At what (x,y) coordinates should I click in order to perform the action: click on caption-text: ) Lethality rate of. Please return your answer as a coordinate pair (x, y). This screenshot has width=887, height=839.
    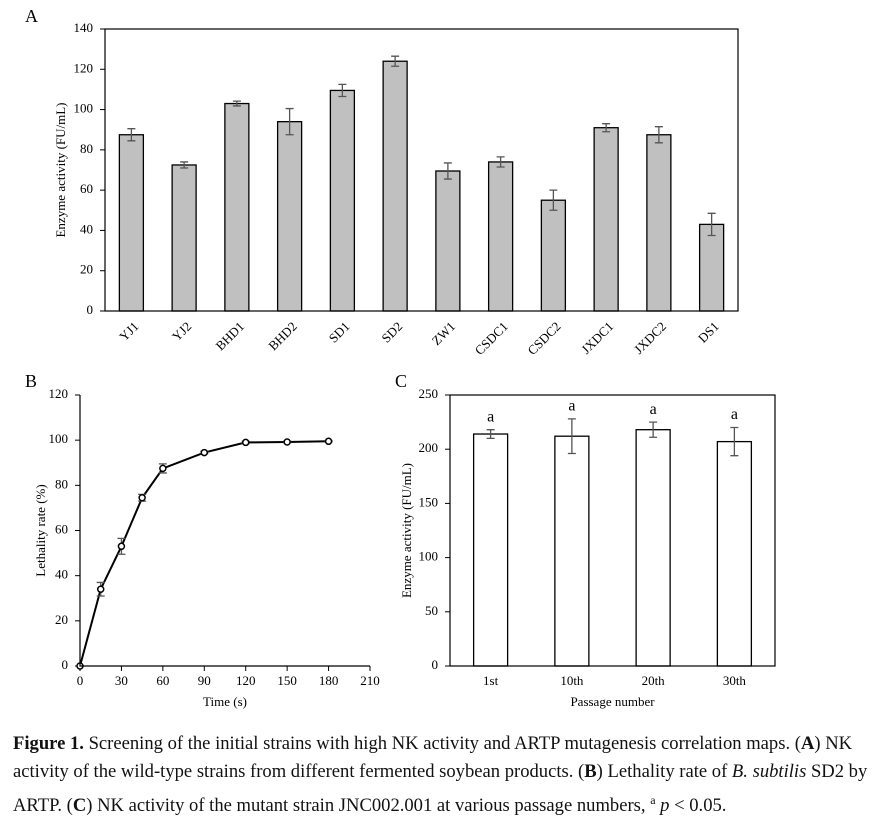
    Looking at the image, I should click on (664, 771).